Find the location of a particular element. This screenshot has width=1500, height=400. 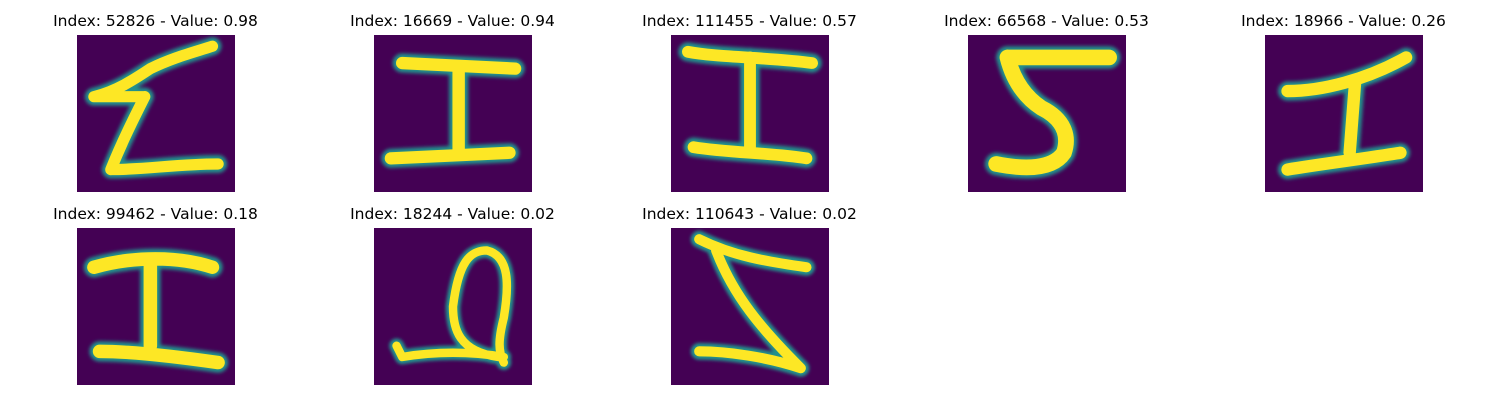

letter-image-s is located at coordinates (1047, 113).